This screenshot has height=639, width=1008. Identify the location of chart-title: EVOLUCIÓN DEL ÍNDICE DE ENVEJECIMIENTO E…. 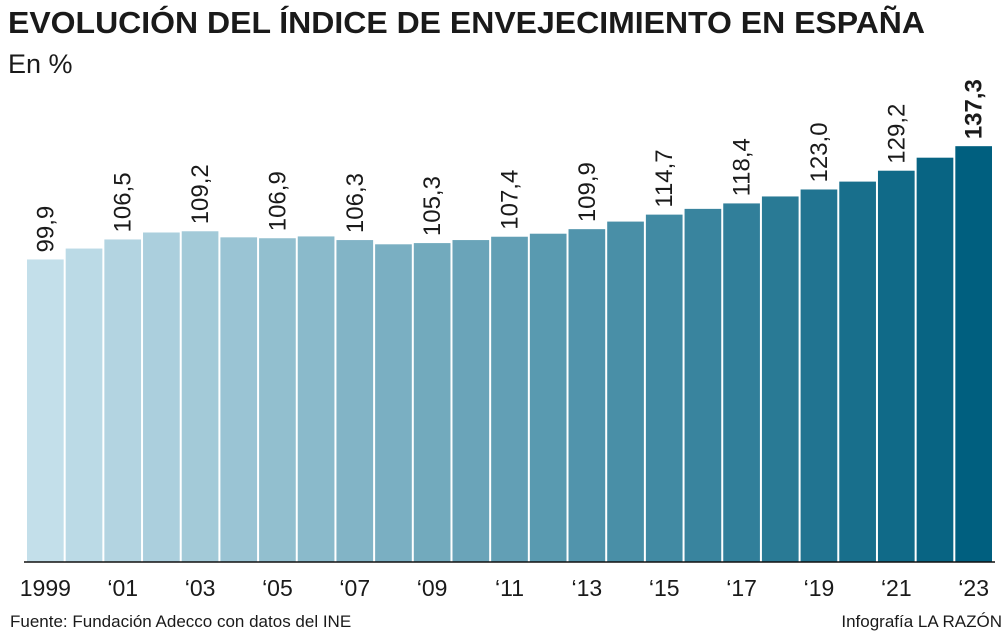
(466, 22).